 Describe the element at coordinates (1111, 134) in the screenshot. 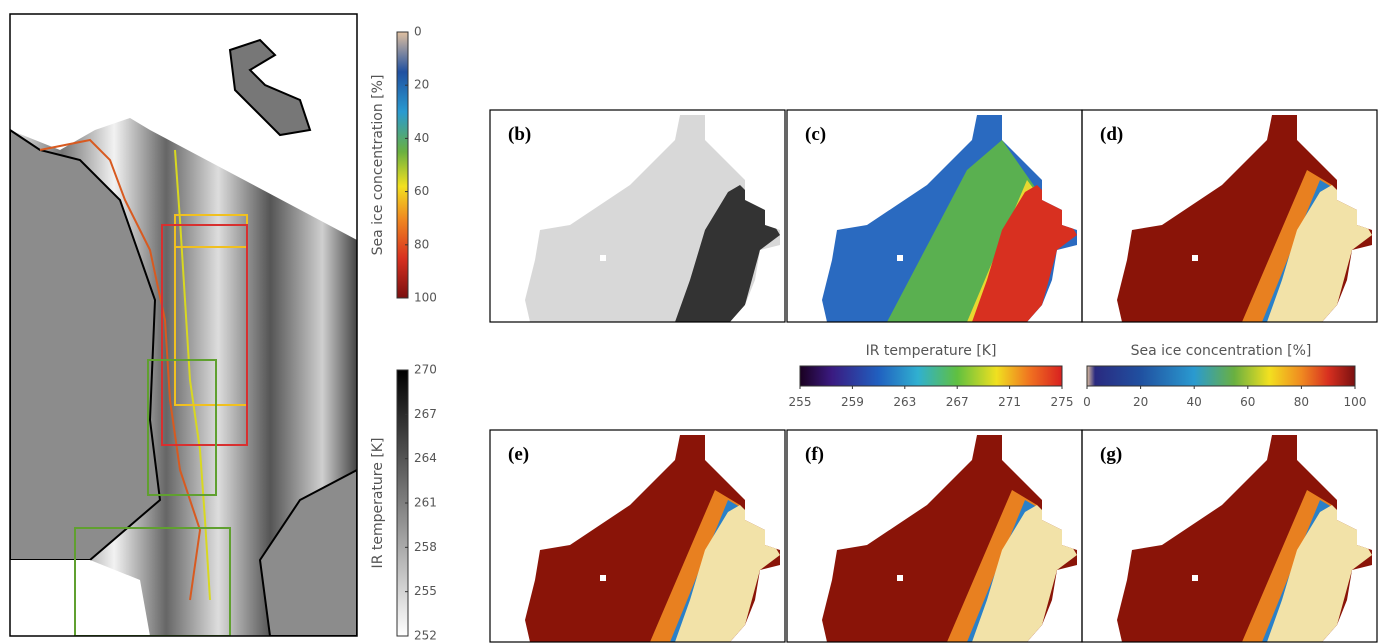

I see `panel-label: (d)` at that location.